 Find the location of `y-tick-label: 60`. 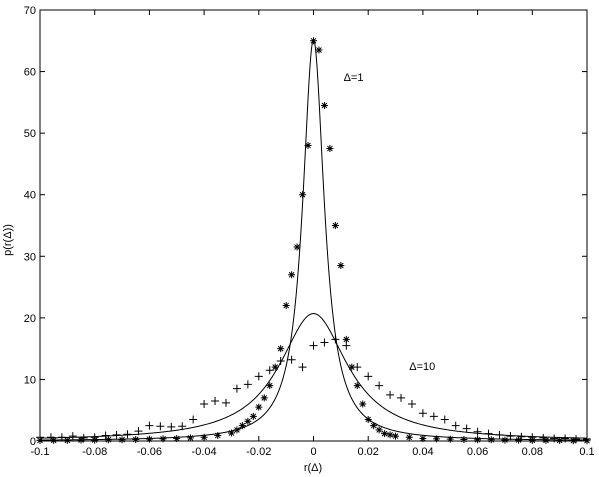

y-tick-label: 60 is located at coordinates (30, 73).